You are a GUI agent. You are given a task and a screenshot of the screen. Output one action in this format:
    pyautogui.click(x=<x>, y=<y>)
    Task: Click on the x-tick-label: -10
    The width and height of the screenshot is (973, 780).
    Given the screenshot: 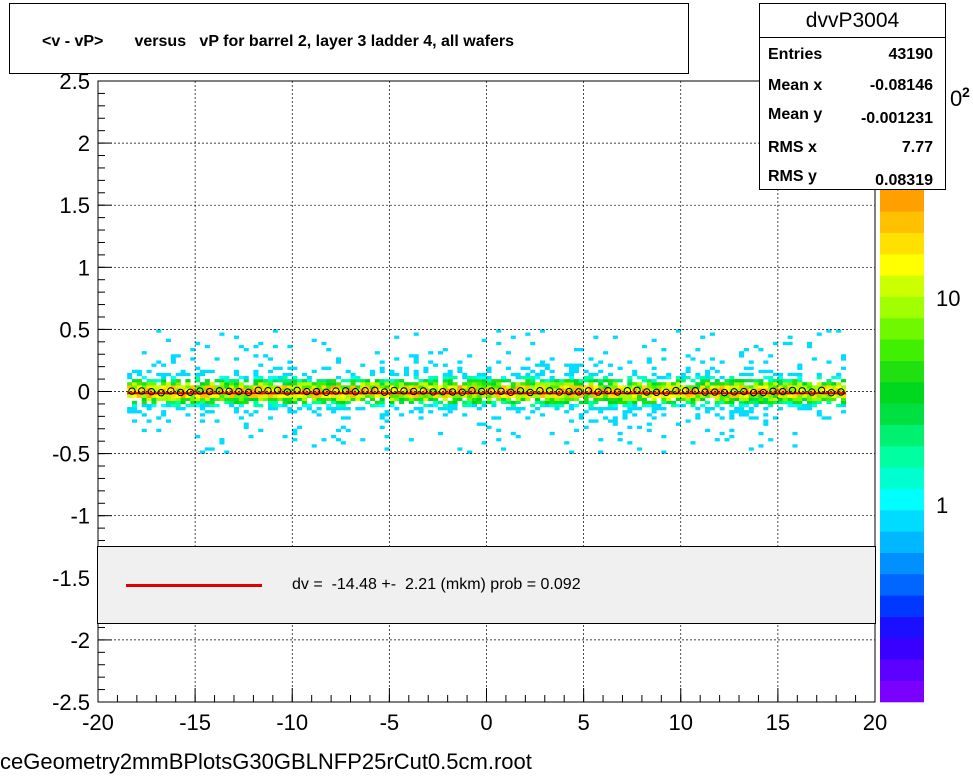 What is the action you would take?
    pyautogui.click(x=292, y=722)
    